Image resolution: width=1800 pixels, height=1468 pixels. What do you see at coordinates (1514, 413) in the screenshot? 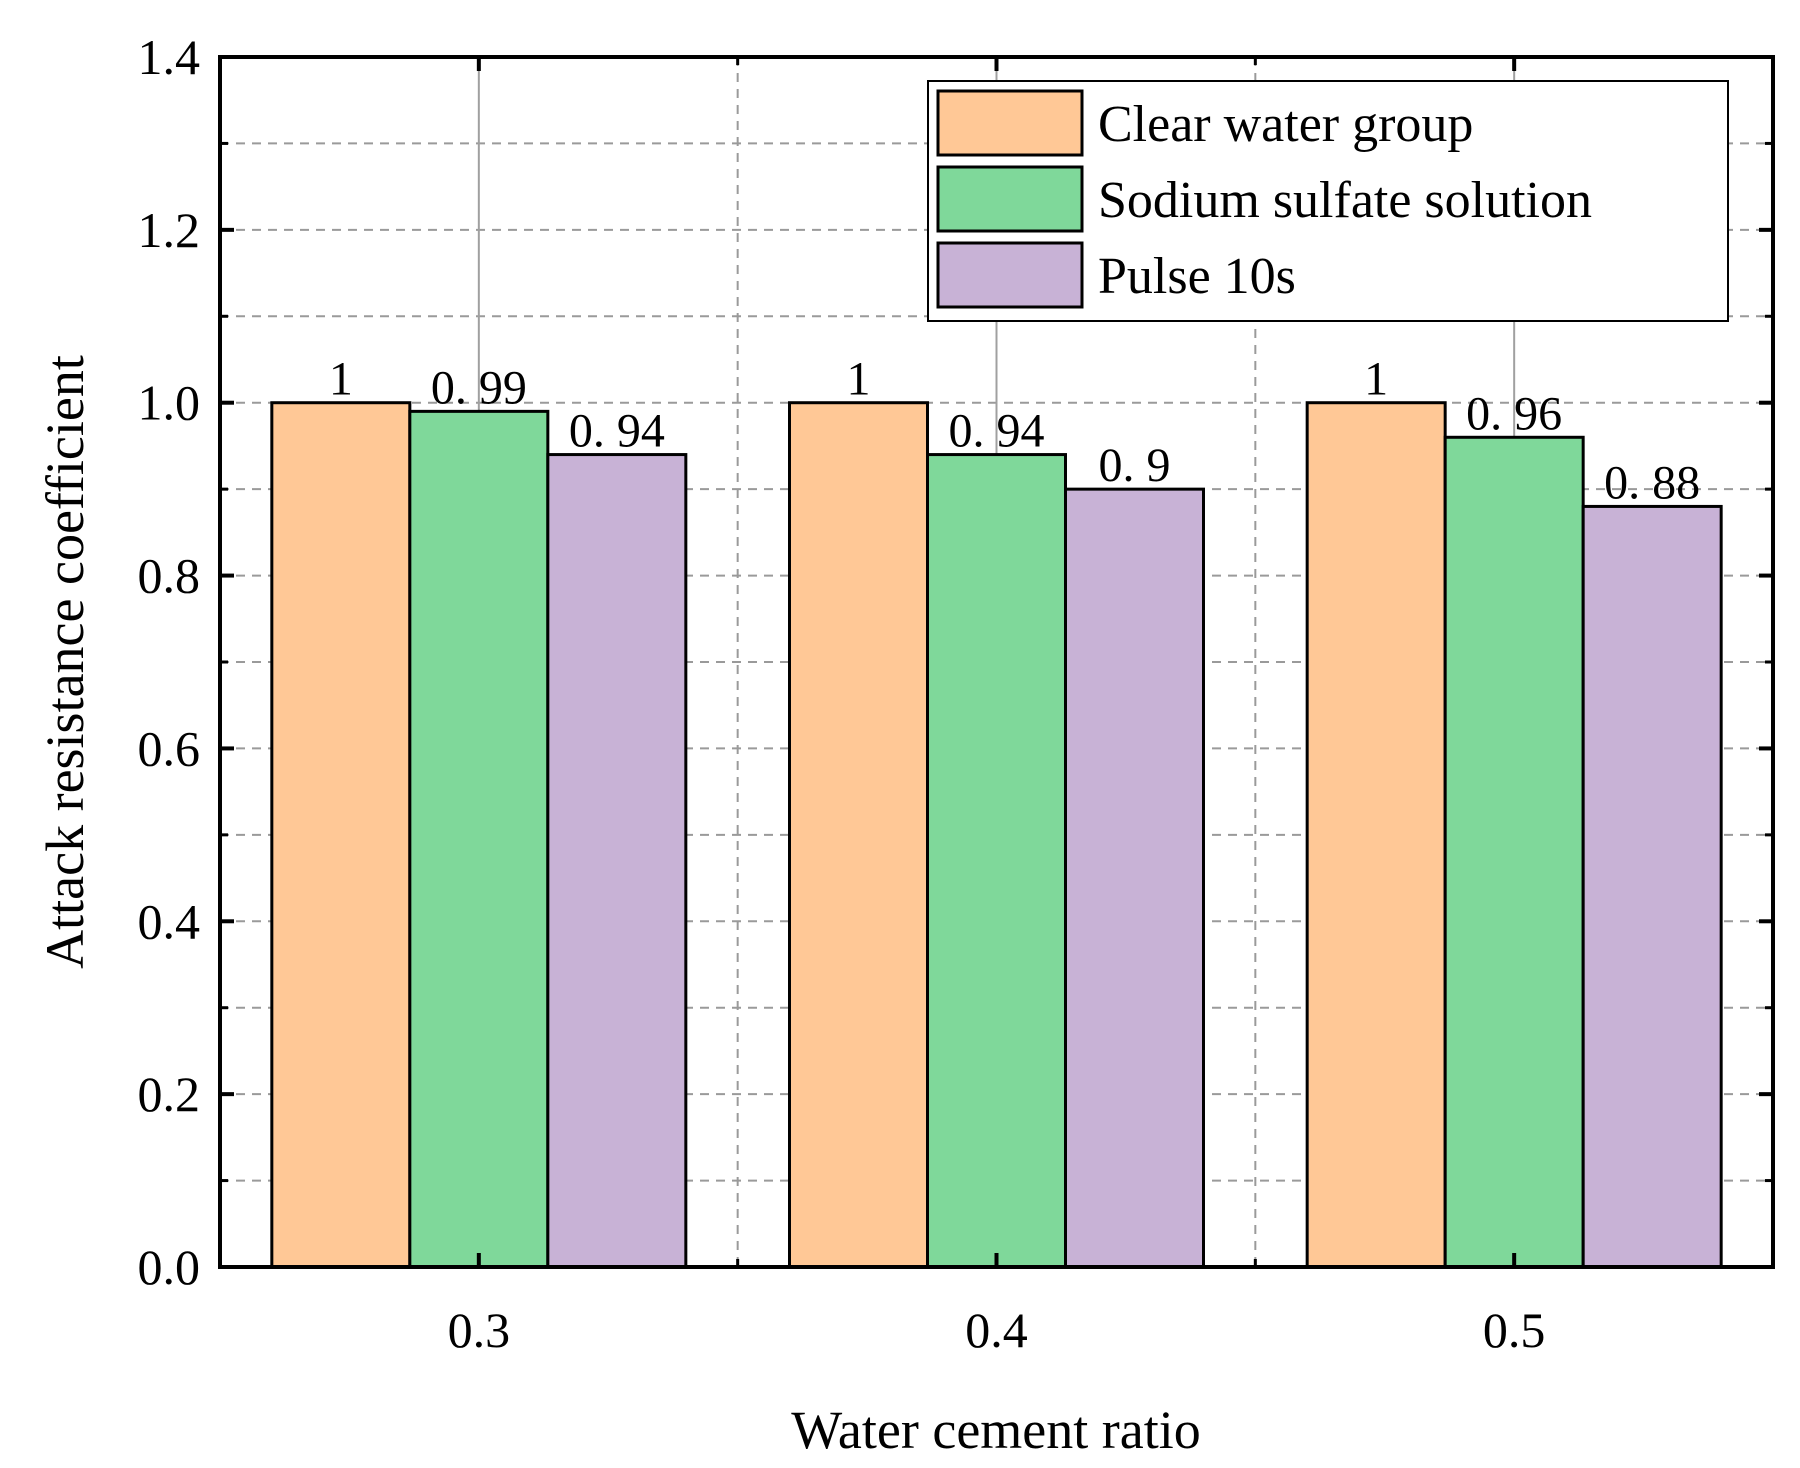
I see `data-label: 0. 96` at bounding box center [1514, 413].